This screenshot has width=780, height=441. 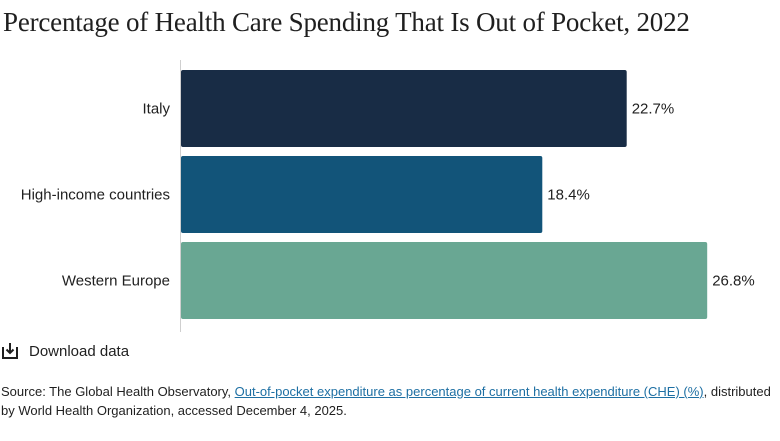 I want to click on category-label: High-income countries, so click(x=95, y=195).